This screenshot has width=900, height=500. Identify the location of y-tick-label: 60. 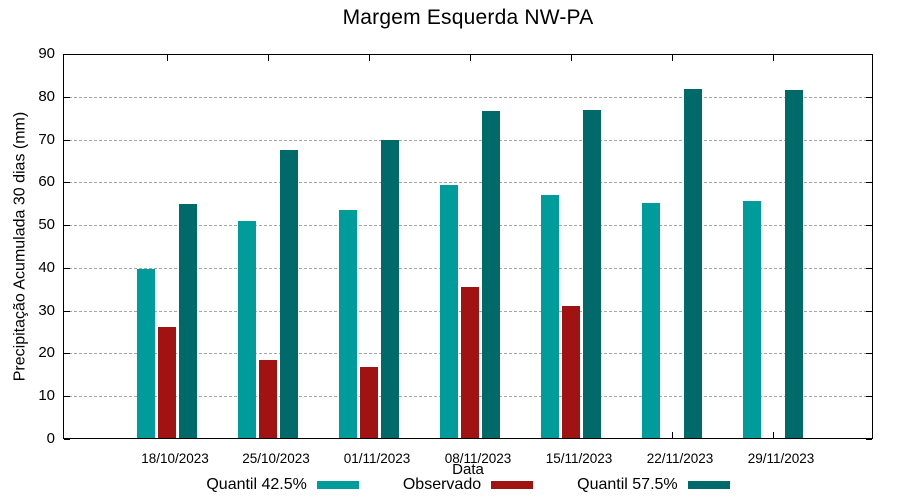
(46, 182).